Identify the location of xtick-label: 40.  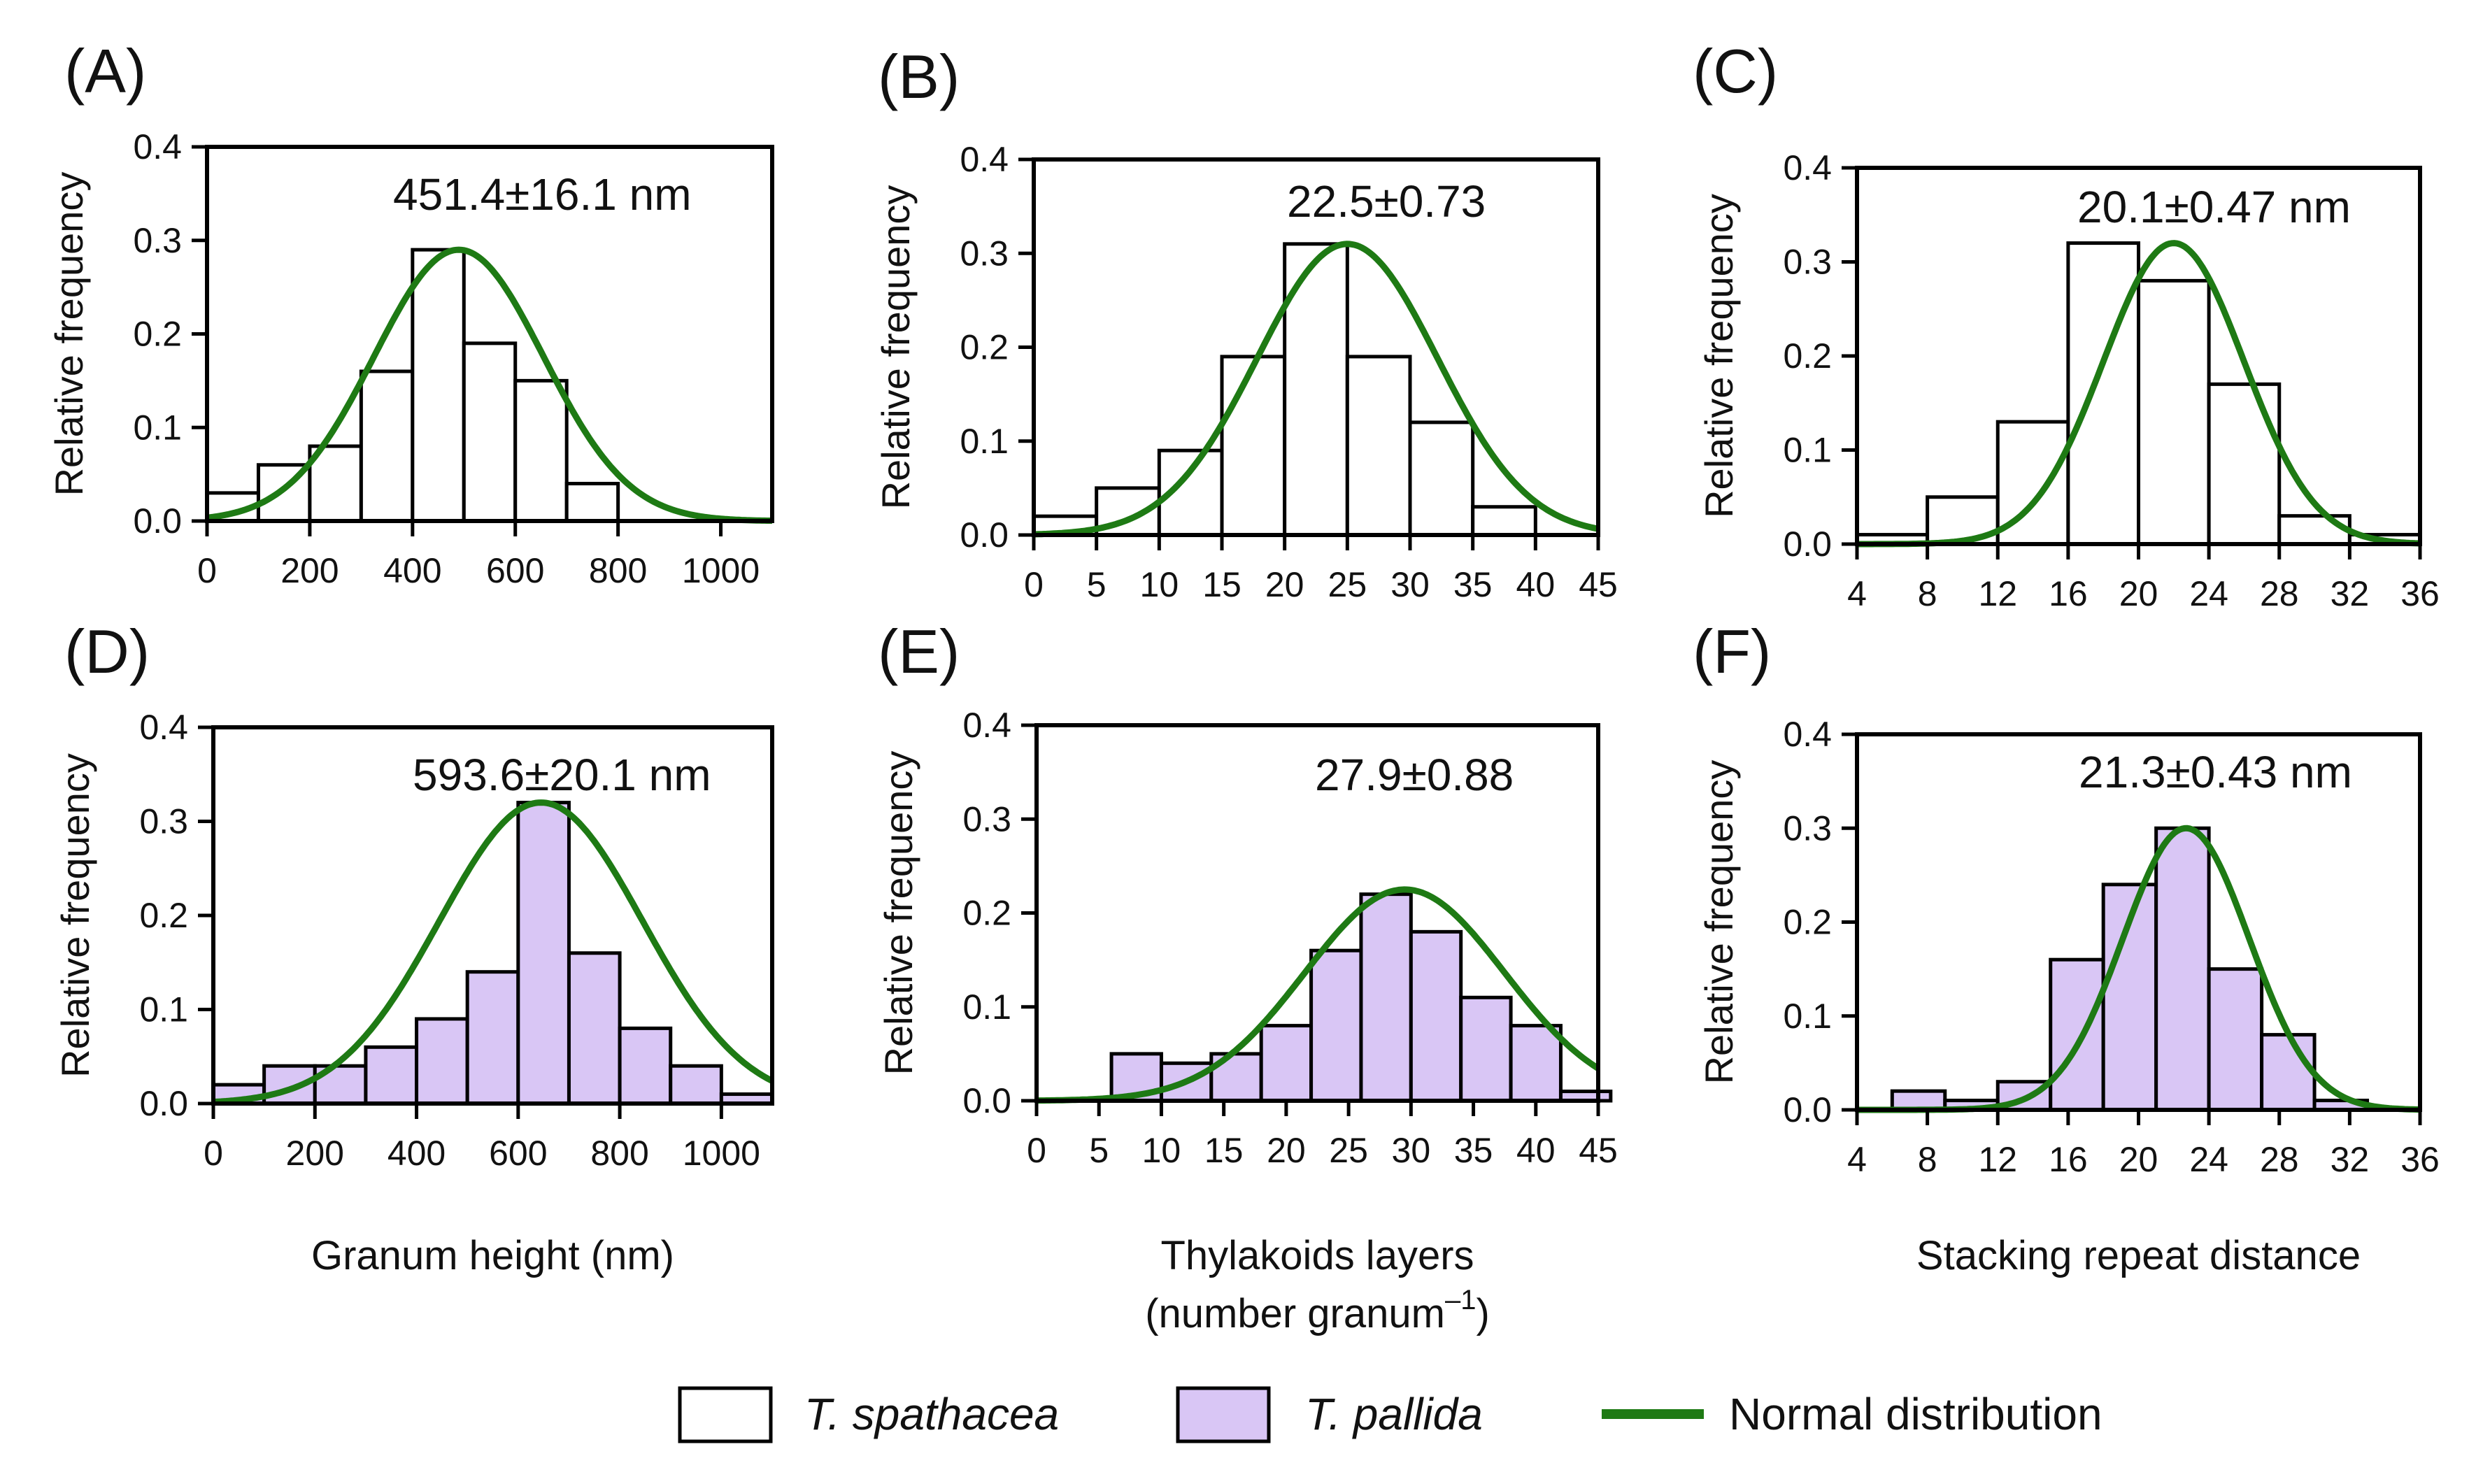
(1536, 1151).